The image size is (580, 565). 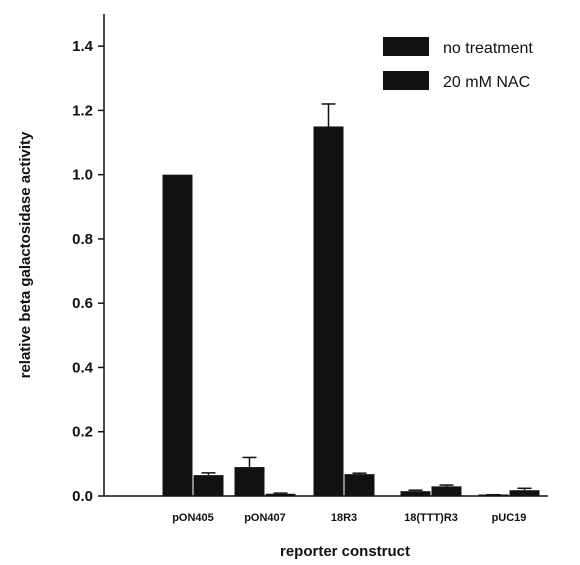 What do you see at coordinates (25, 254) in the screenshot?
I see `y-axis-title: relative beta galactosidase activity` at bounding box center [25, 254].